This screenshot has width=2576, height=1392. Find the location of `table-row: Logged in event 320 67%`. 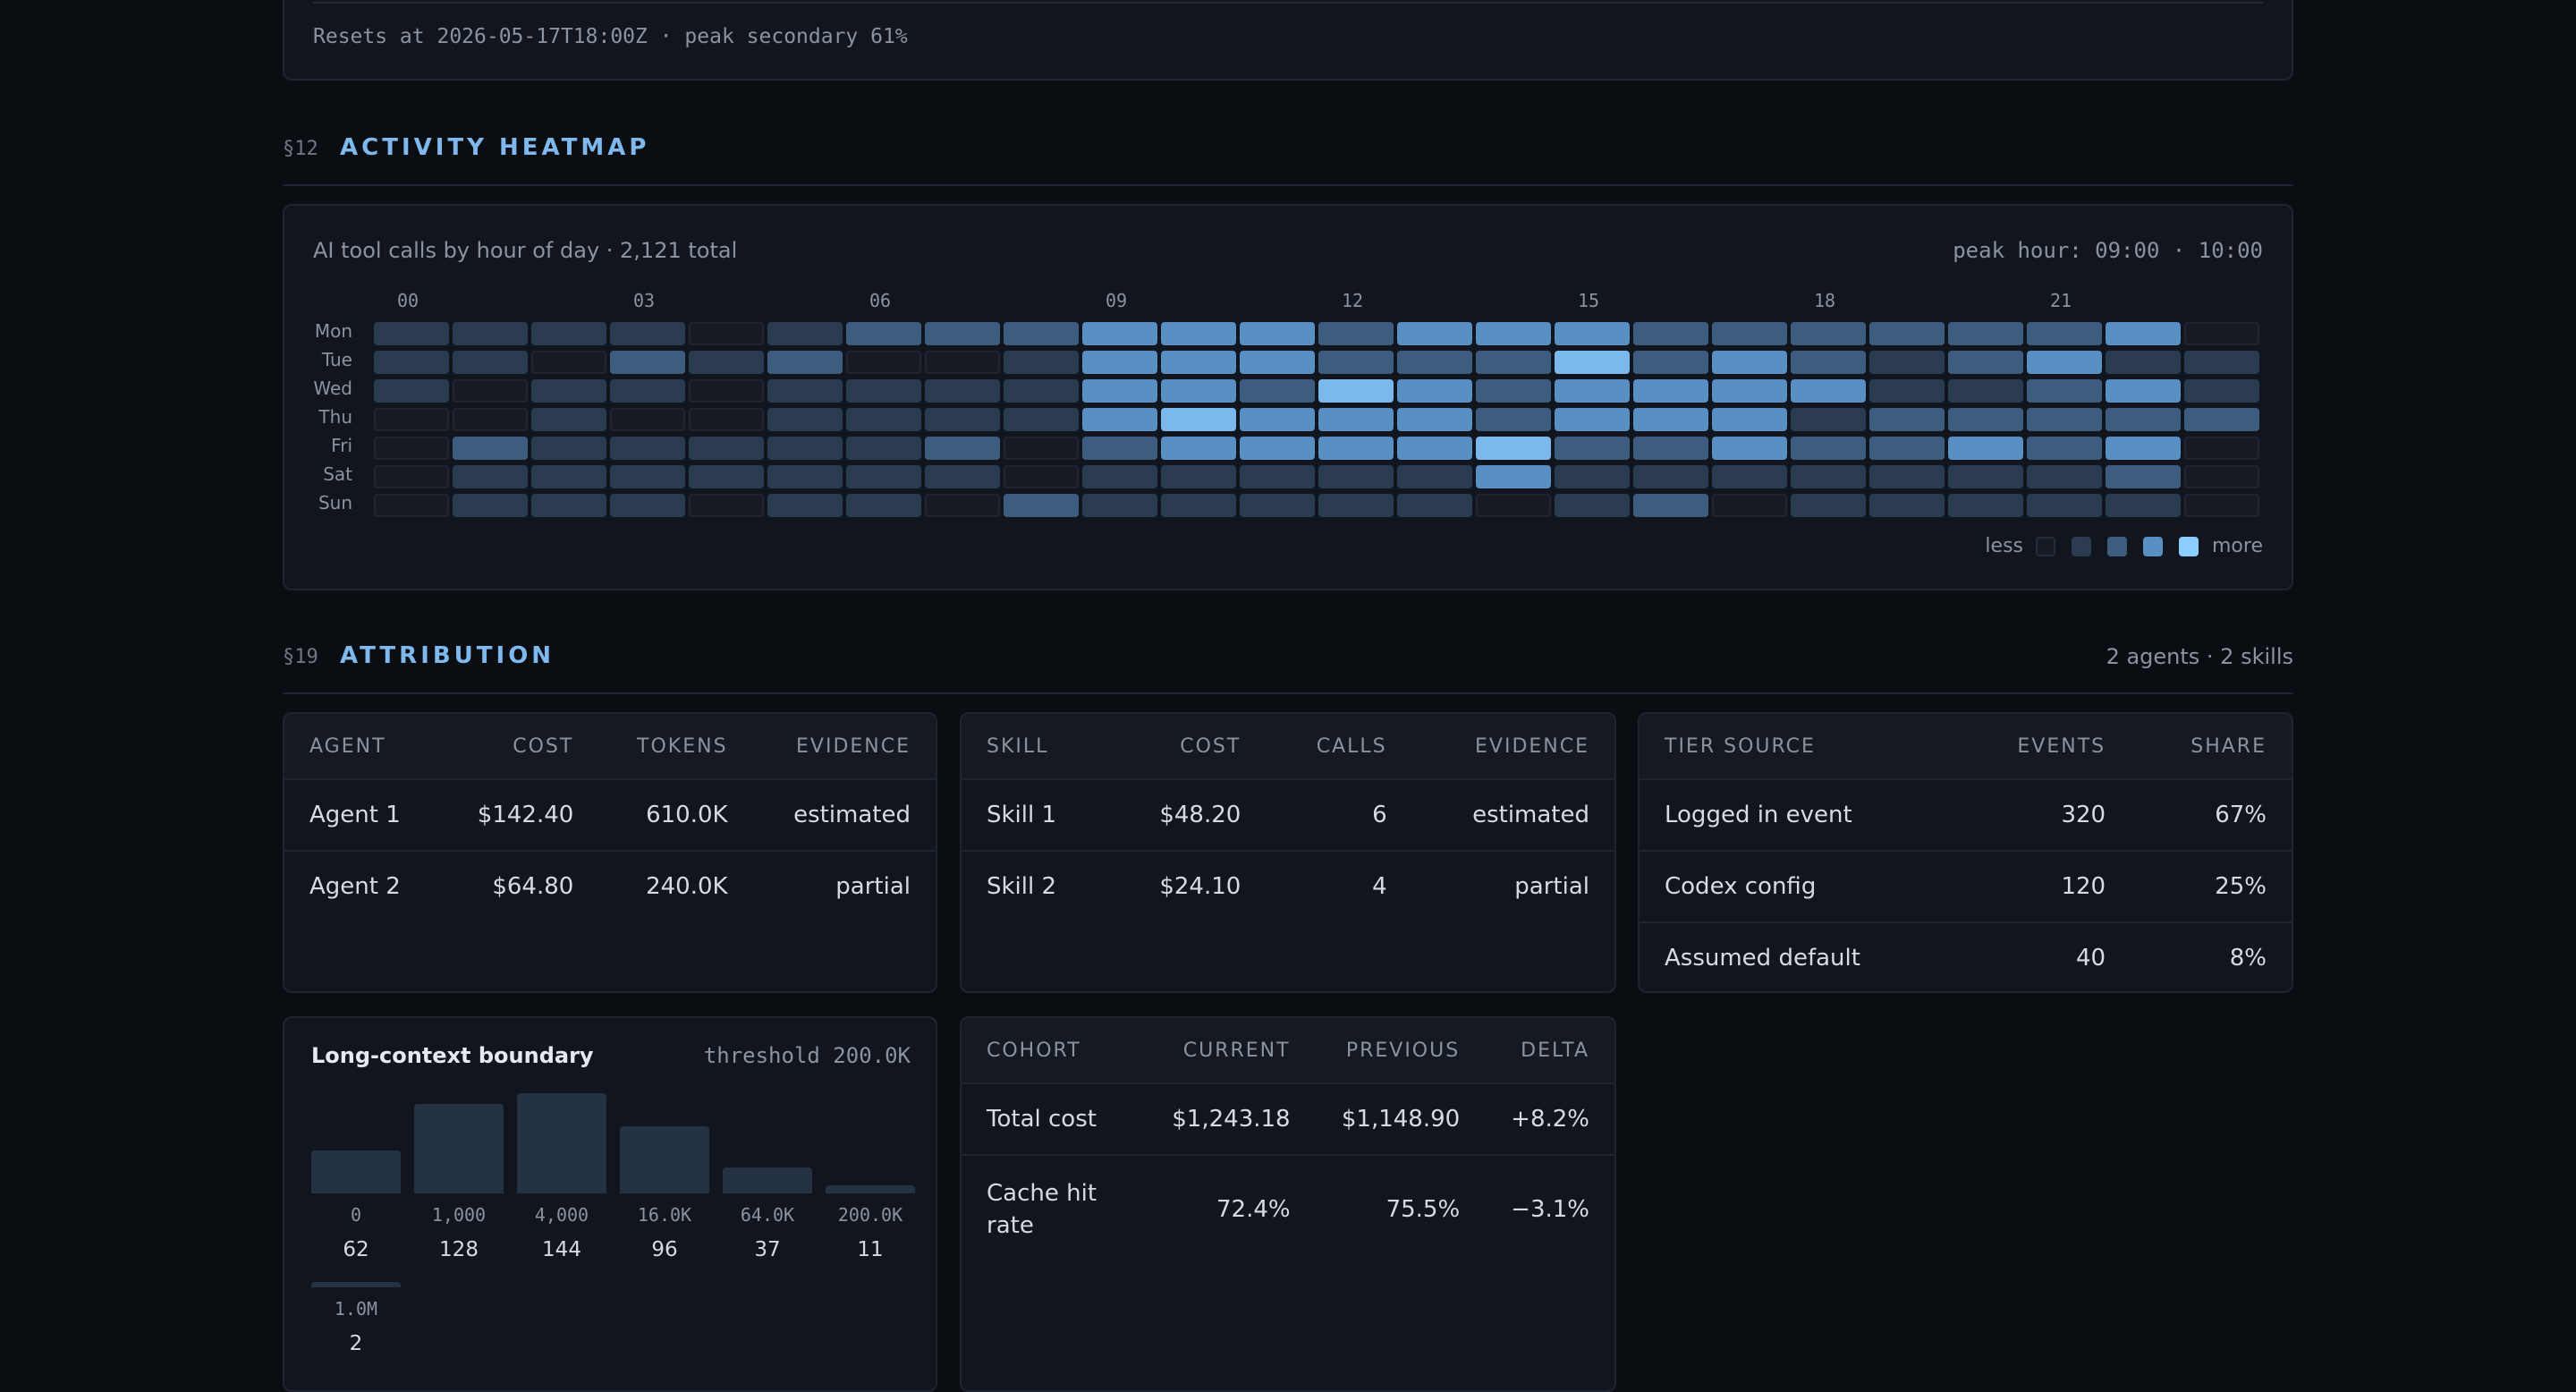

table-row: Logged in event 320 67% is located at coordinates (1966, 815).